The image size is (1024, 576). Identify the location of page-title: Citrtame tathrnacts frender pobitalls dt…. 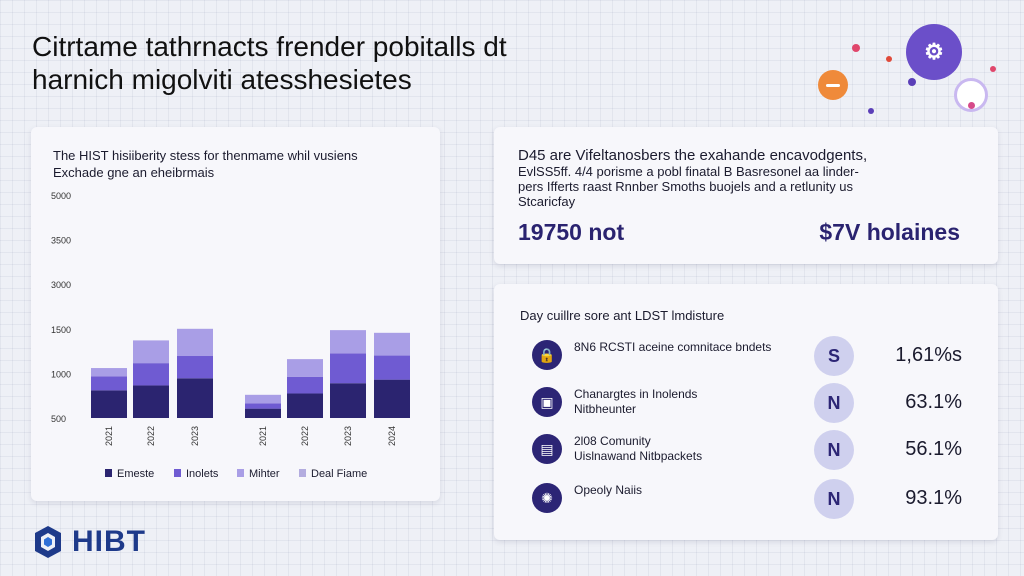
(332, 63).